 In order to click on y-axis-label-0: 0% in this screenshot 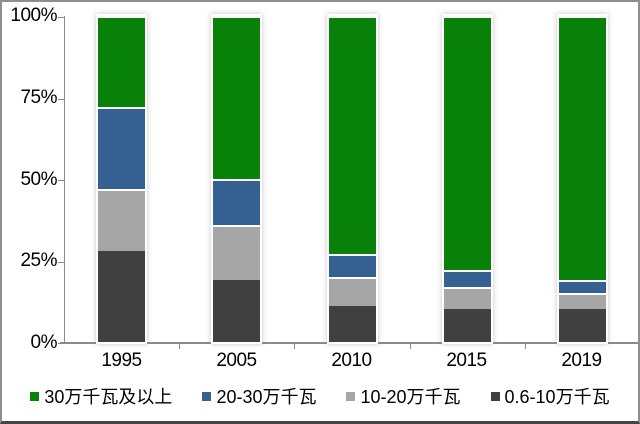, I will do `click(44, 342)`.